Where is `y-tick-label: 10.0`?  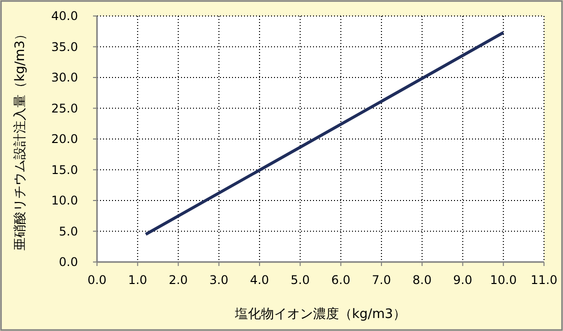
y-tick-label: 10.0 is located at coordinates (64, 201).